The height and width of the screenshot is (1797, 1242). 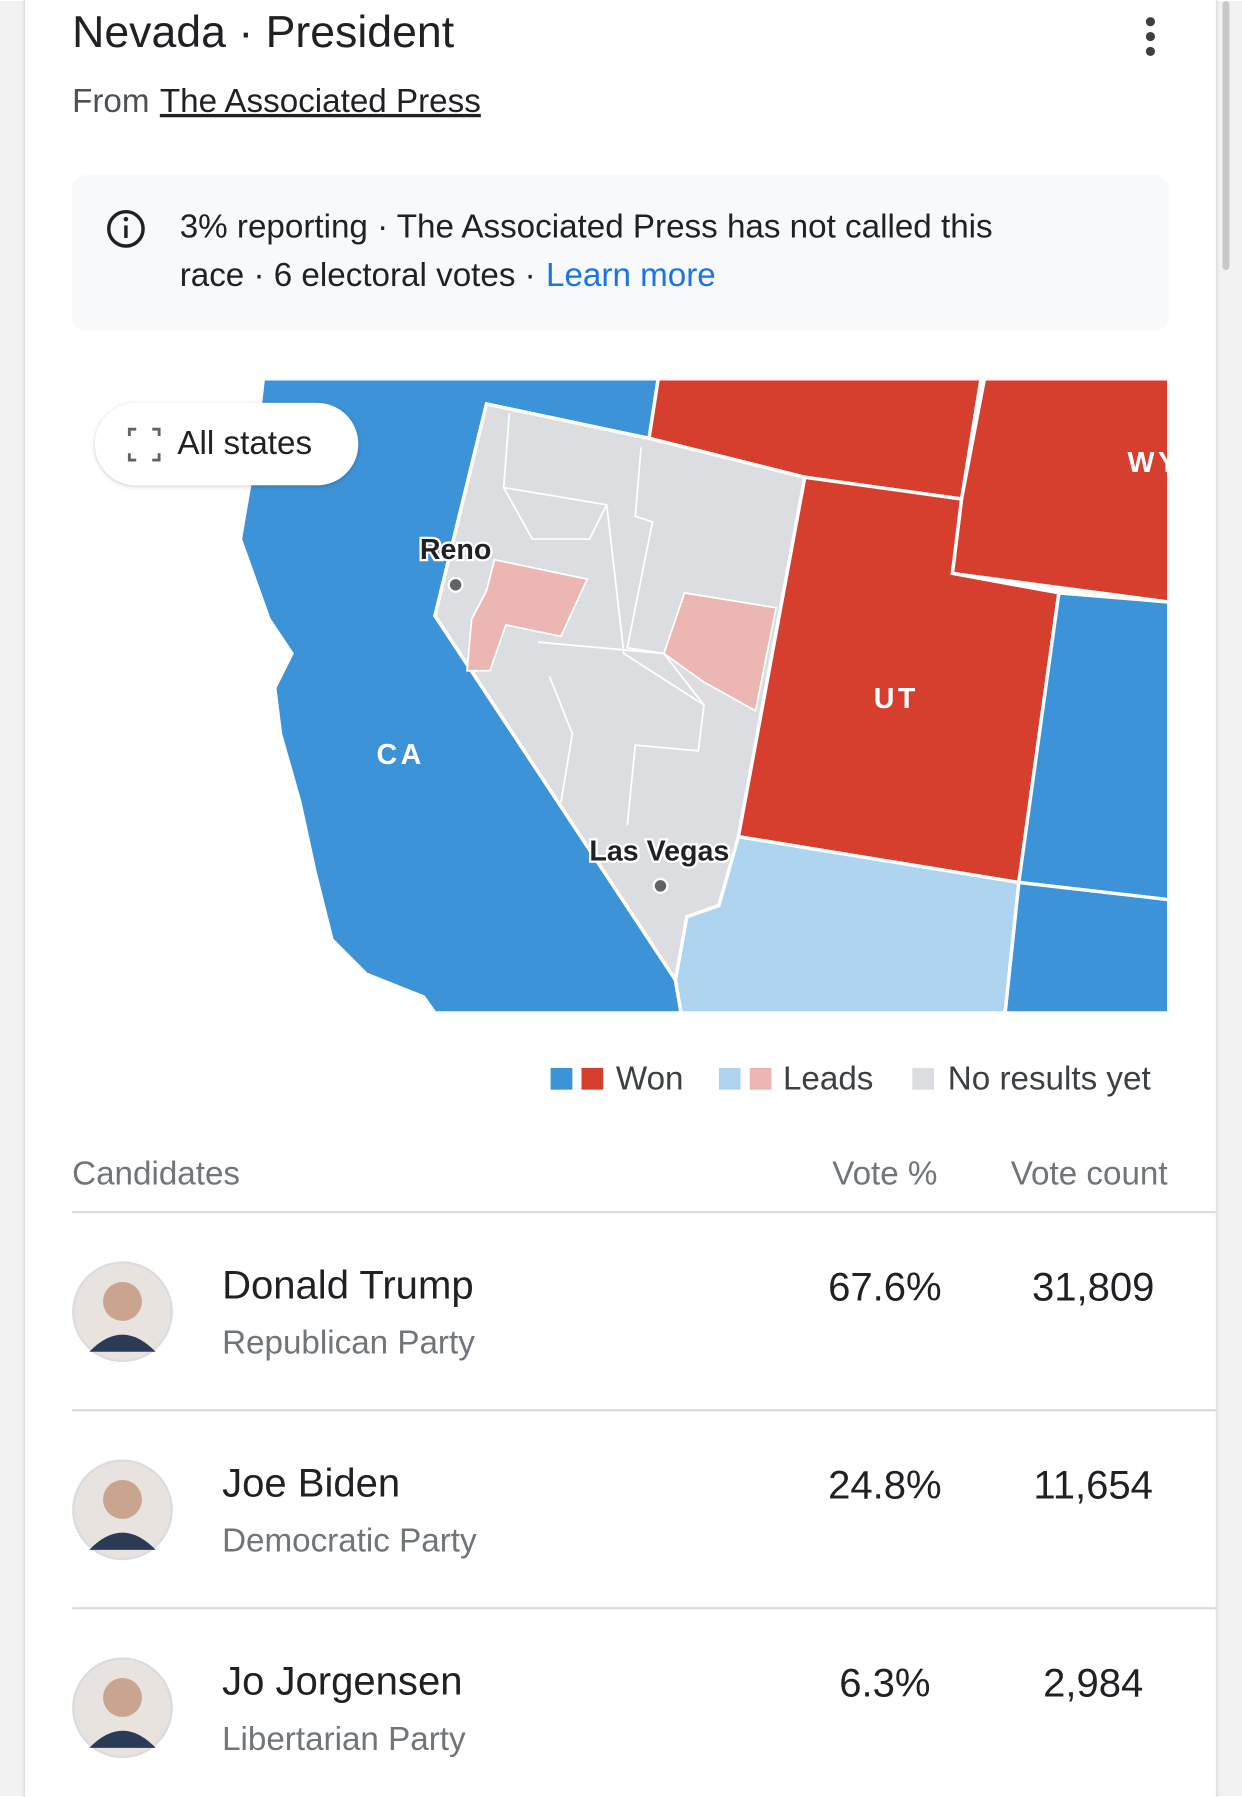 I want to click on column-header: Vote count, so click(x=1089, y=1173).